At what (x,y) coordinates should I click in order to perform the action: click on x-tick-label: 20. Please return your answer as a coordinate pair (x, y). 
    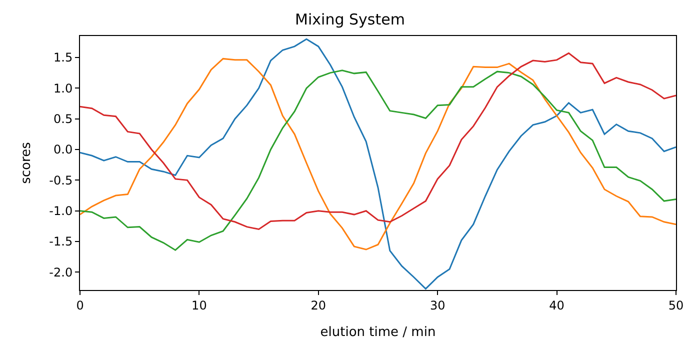
    Looking at the image, I should click on (318, 305).